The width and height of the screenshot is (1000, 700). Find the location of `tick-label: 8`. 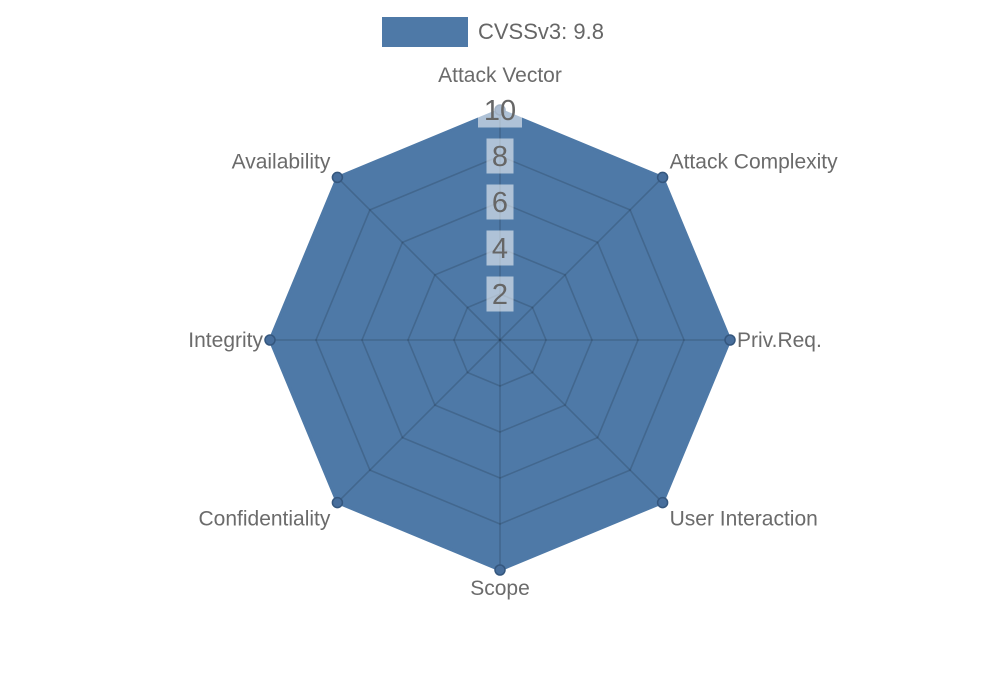

tick-label: 8 is located at coordinates (500, 157).